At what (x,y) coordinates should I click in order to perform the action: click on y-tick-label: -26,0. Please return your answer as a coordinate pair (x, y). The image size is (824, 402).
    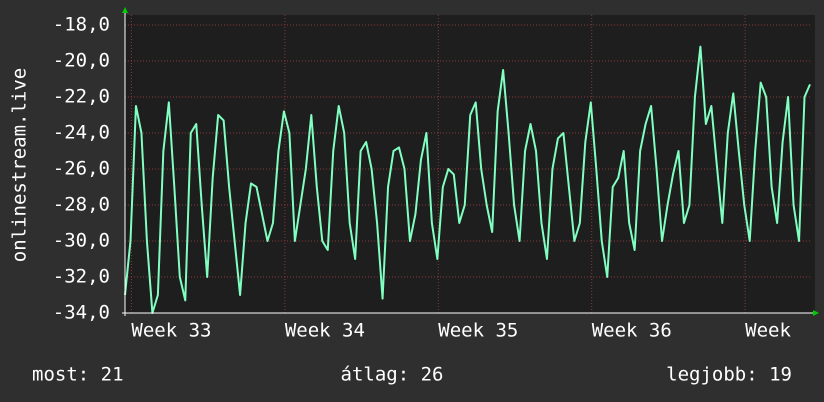
    Looking at the image, I should click on (81, 169).